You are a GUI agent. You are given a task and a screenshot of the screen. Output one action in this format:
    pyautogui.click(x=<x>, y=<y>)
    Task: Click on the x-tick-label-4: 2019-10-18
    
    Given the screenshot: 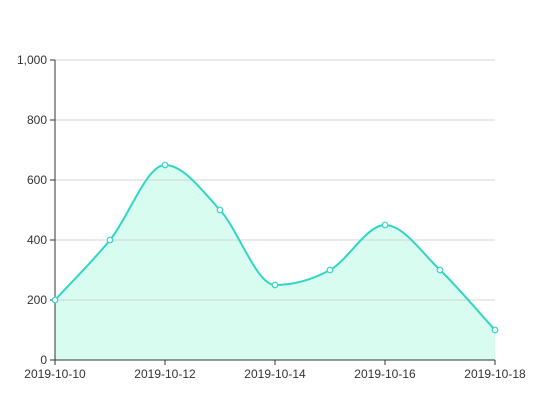 What is the action you would take?
    pyautogui.click(x=495, y=374)
    